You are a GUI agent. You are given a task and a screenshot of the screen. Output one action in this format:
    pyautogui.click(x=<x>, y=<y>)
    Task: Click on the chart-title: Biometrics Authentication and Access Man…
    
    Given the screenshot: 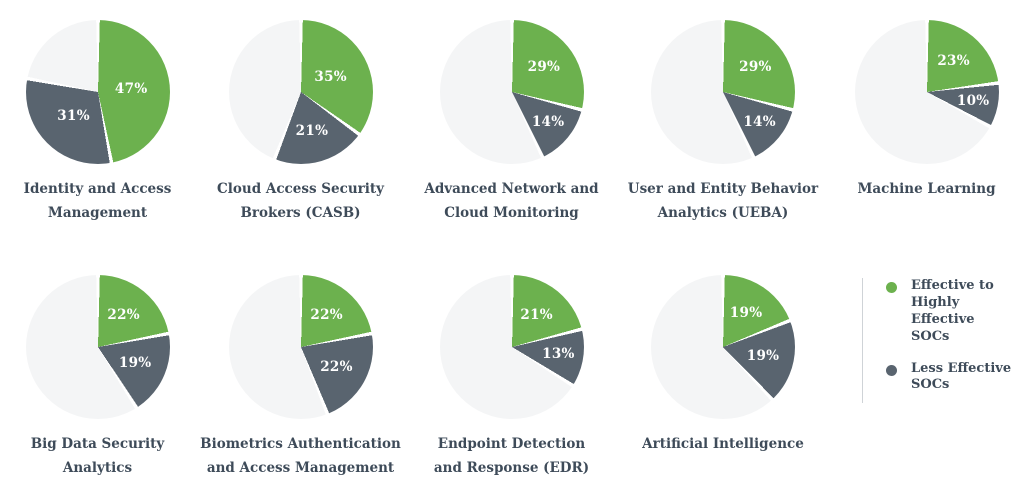 What is the action you would take?
    pyautogui.click(x=300, y=456)
    